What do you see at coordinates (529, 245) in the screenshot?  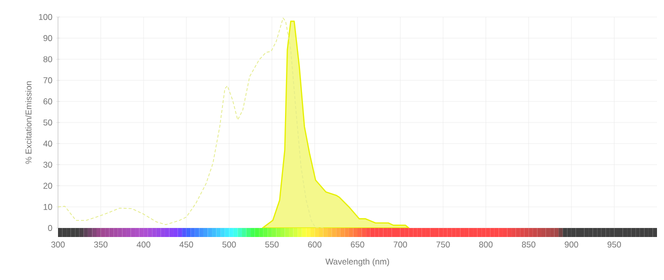 I see `x-tick-label: 850` at bounding box center [529, 245].